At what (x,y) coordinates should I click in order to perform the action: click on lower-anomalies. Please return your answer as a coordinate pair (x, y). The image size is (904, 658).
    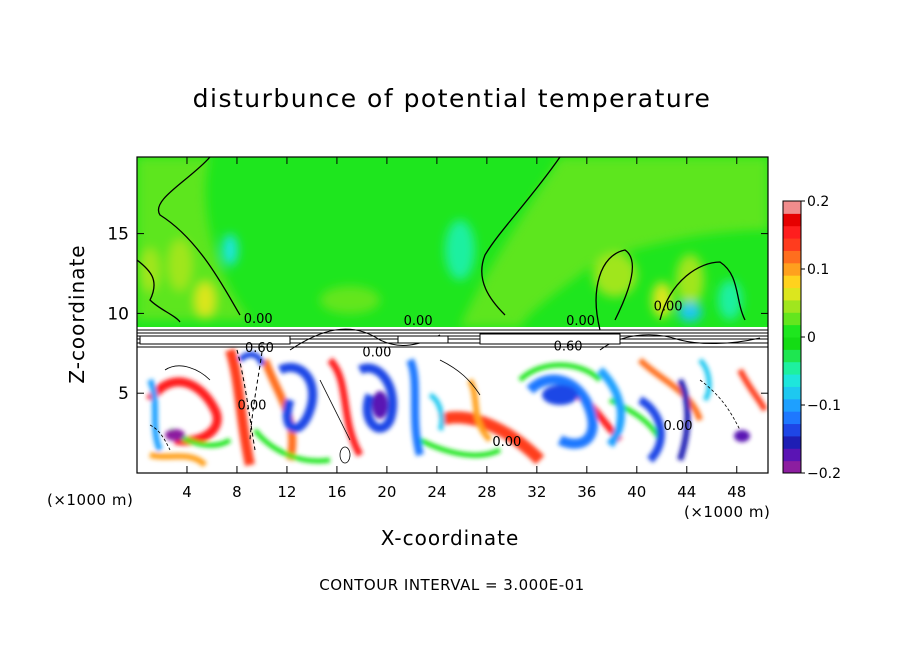
    Looking at the image, I should click on (457, 408).